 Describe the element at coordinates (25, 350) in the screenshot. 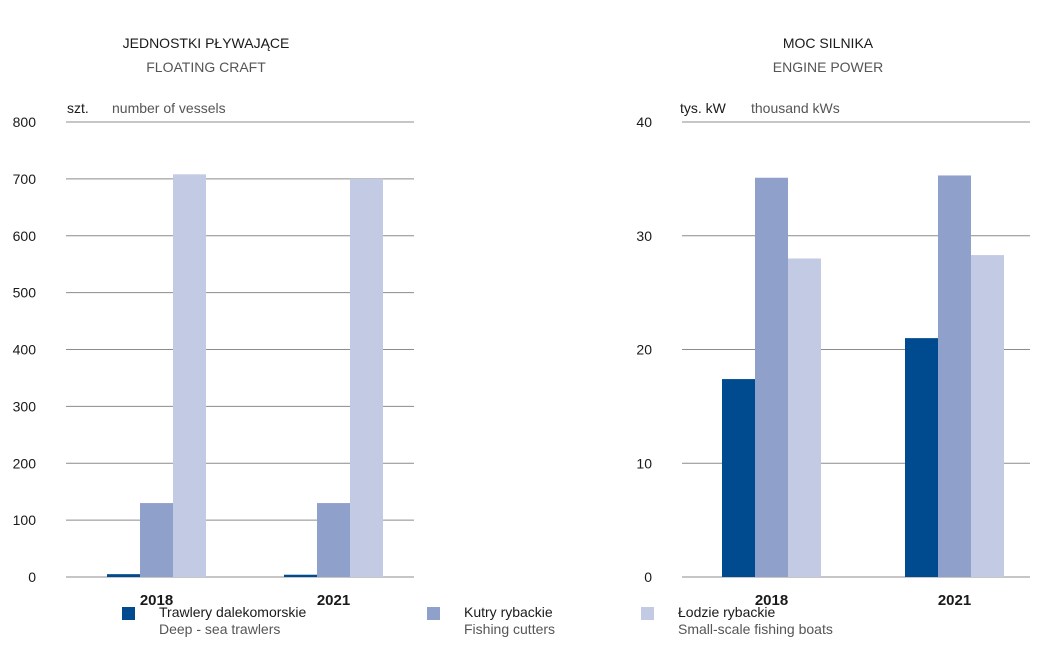

I see `y-tick-label: 400` at that location.